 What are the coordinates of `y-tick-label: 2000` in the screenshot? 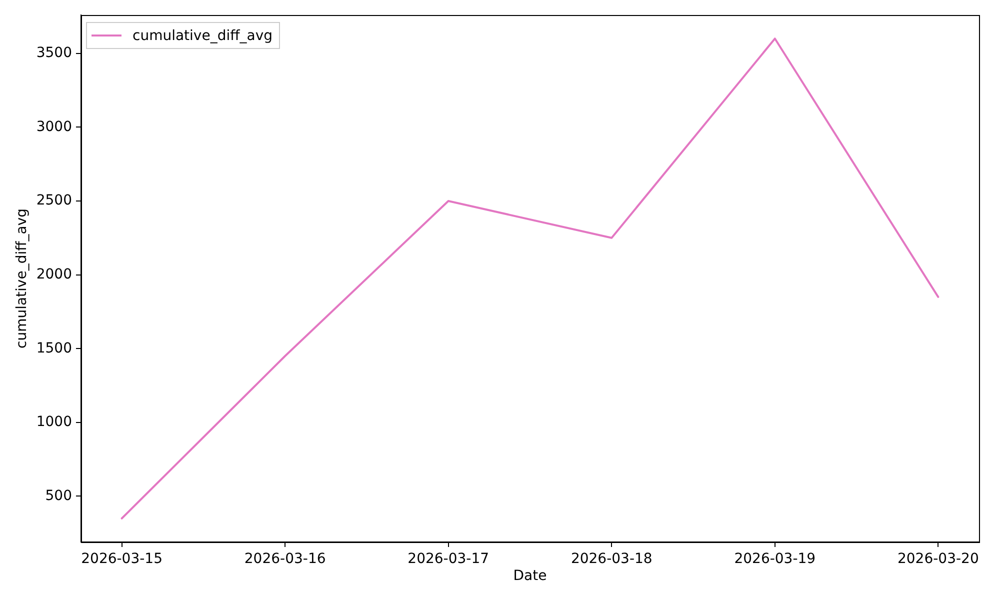 It's located at (54, 274).